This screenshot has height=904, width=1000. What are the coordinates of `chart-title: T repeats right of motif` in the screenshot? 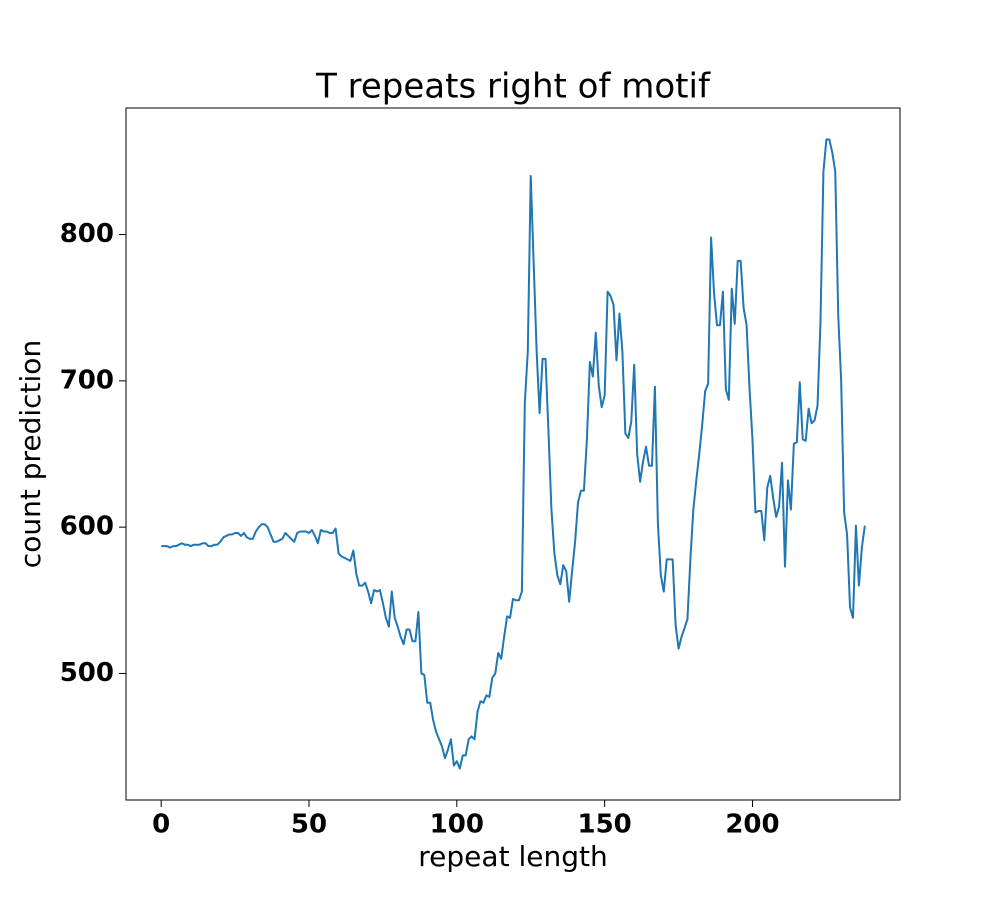 It's located at (513, 87).